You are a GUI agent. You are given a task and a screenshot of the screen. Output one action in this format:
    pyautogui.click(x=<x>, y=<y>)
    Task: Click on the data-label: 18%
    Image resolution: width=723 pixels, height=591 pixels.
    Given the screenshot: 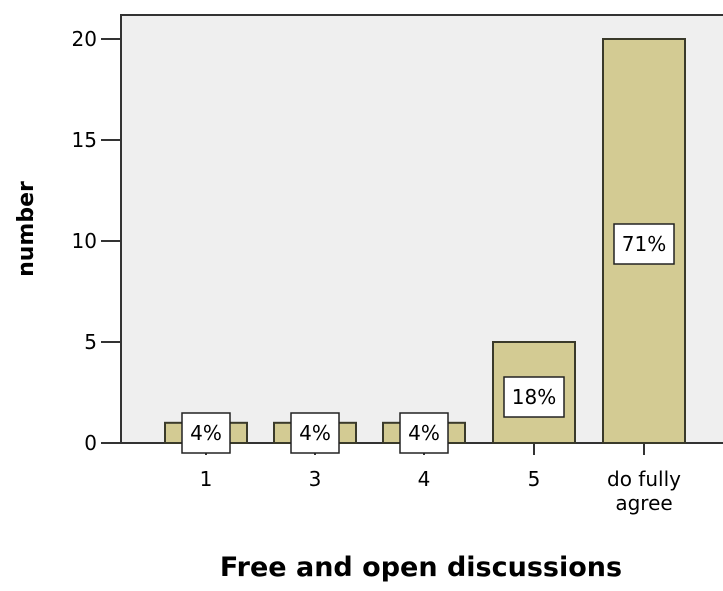 What is the action you would take?
    pyautogui.click(x=534, y=397)
    